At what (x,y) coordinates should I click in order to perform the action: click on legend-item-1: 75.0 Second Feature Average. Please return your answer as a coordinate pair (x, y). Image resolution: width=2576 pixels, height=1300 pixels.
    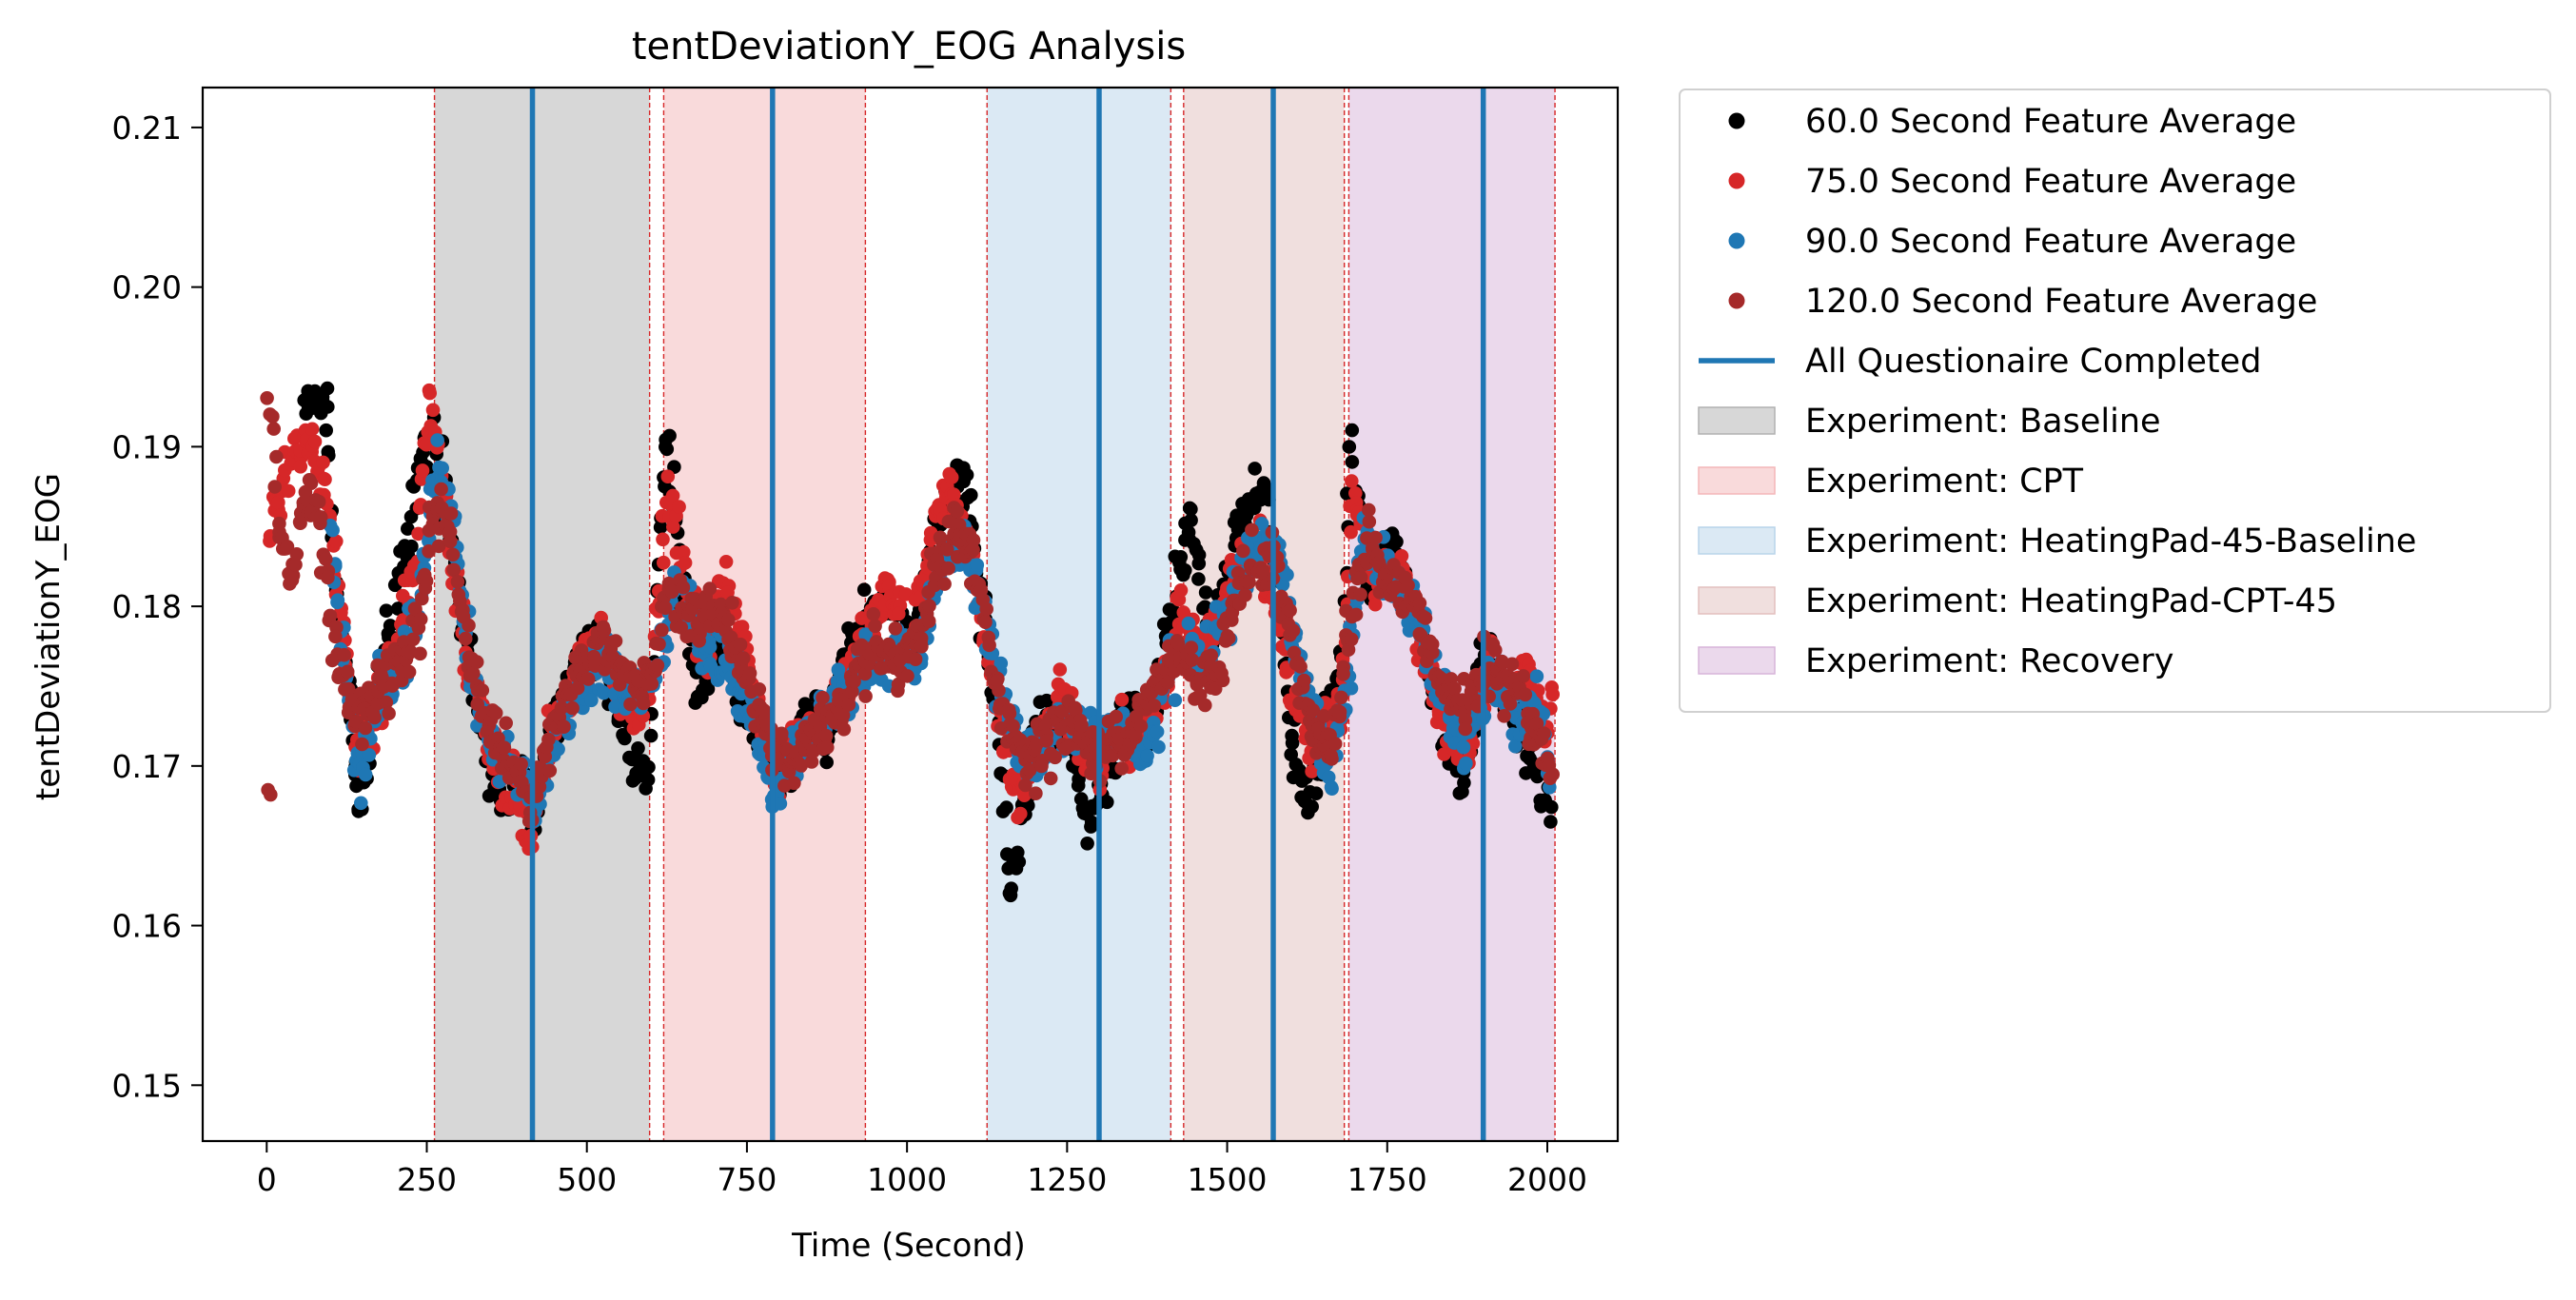
    Looking at the image, I should click on (2012, 182).